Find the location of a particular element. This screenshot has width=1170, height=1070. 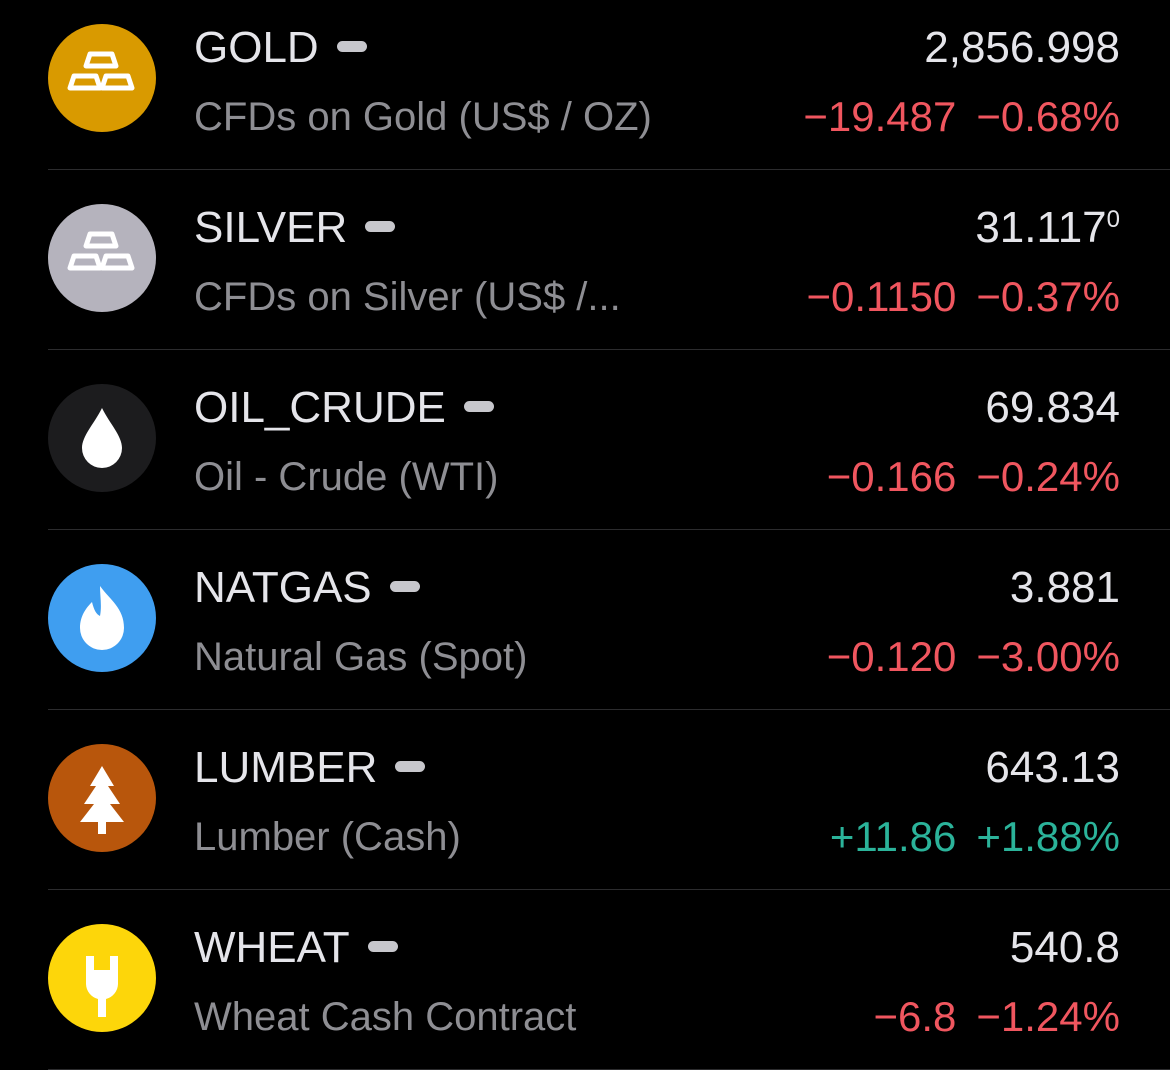

price: 540.8 is located at coordinates (1064, 947).